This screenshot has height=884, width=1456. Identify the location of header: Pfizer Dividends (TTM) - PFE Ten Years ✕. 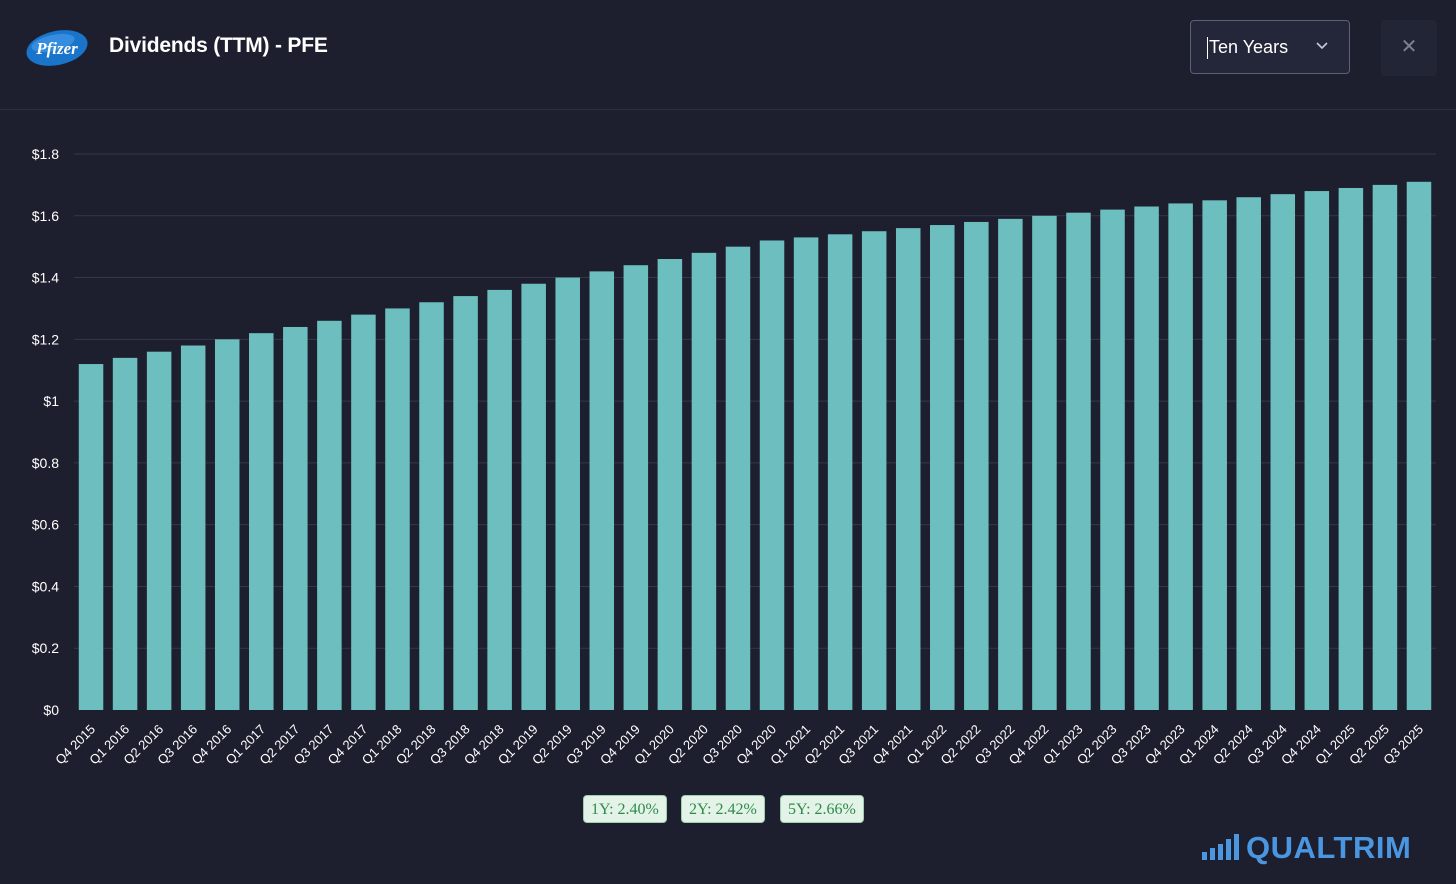
(728, 55).